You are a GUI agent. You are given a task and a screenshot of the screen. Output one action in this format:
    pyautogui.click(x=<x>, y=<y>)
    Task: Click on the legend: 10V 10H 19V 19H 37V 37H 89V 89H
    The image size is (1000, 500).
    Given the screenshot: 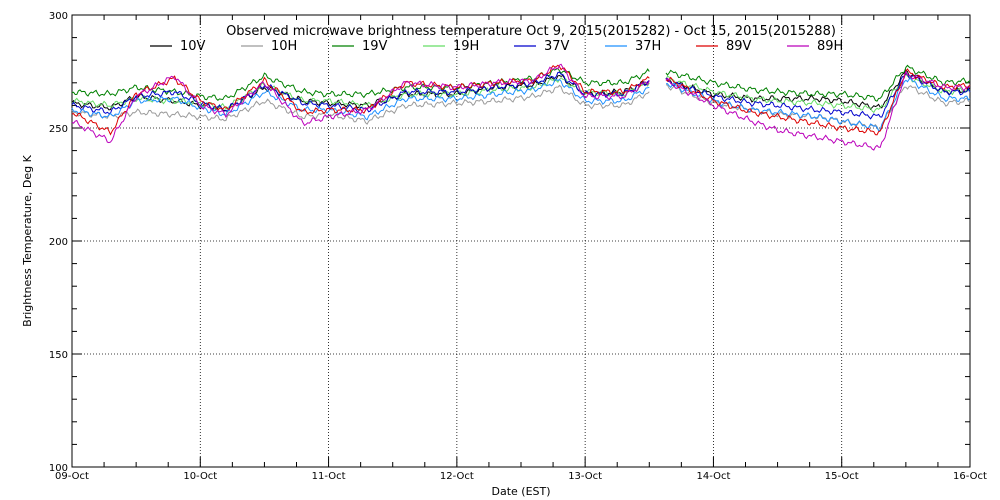 What is the action you would take?
    pyautogui.click(x=496, y=46)
    